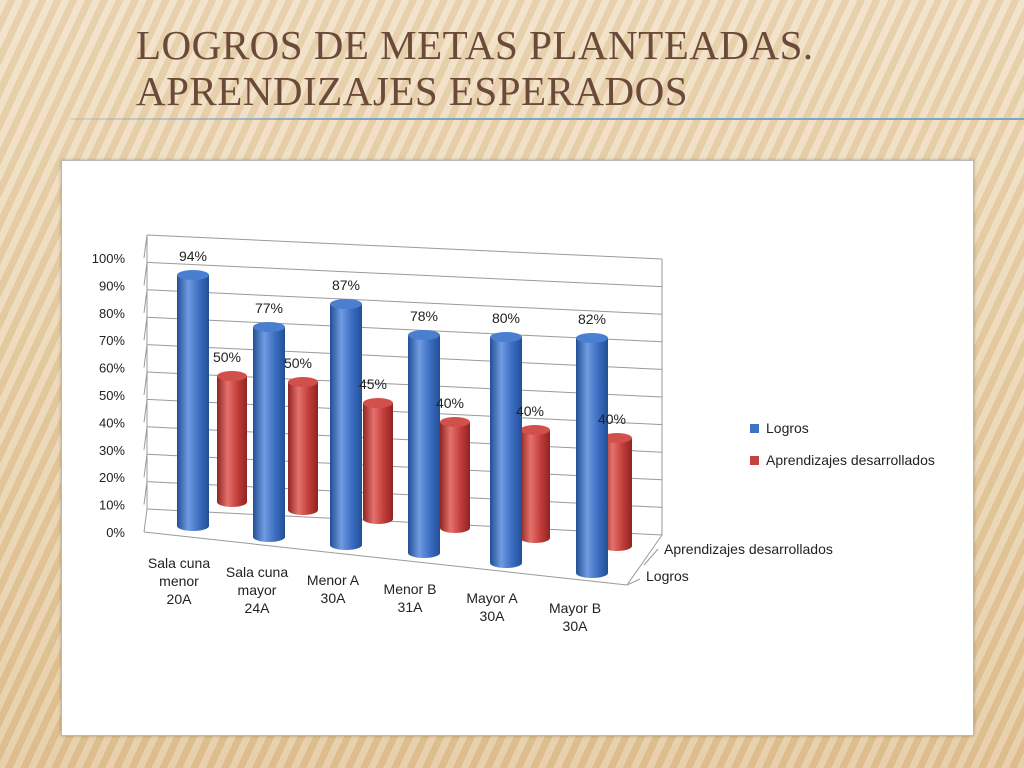 This screenshot has width=1024, height=768. I want to click on category-label: Mayor B, so click(575, 608).